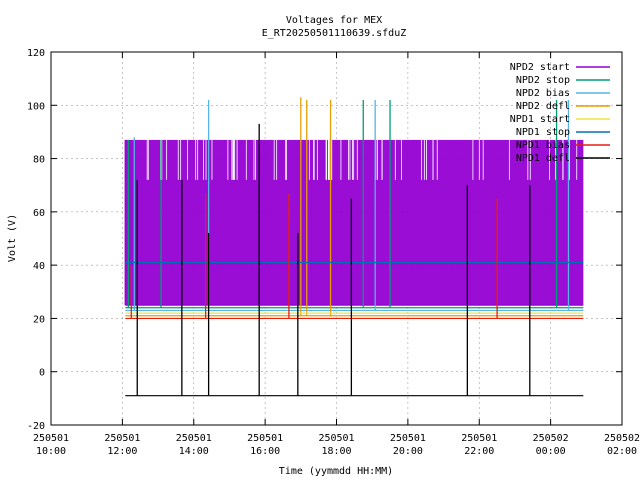  Describe the element at coordinates (42, 373) in the screenshot. I see `y-tick-label: 0` at that location.